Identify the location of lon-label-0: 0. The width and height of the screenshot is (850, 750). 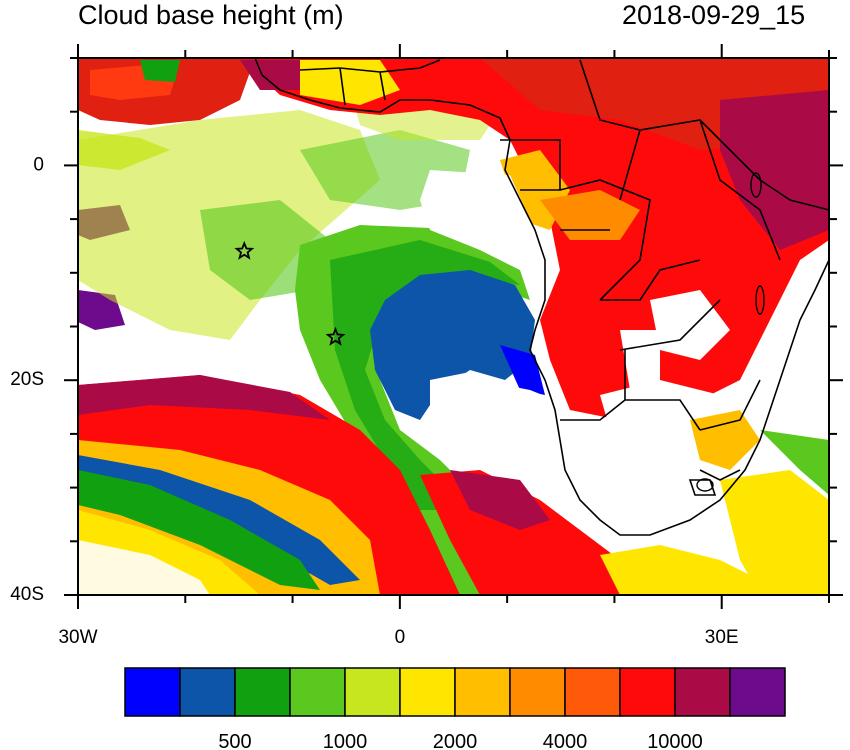
(400, 637).